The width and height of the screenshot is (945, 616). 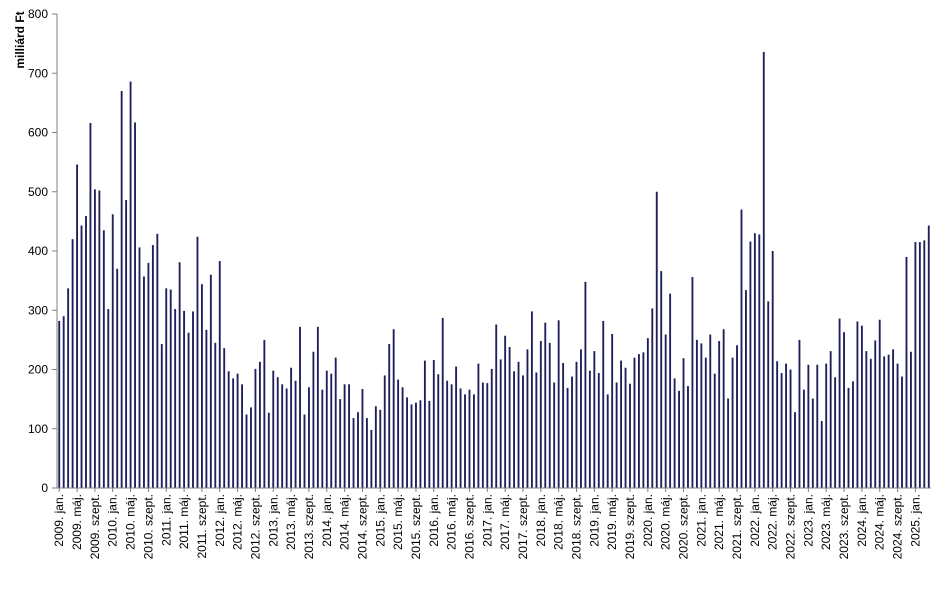 What do you see at coordinates (238, 522) in the screenshot?
I see `x-tick-label: 2012. máj.` at bounding box center [238, 522].